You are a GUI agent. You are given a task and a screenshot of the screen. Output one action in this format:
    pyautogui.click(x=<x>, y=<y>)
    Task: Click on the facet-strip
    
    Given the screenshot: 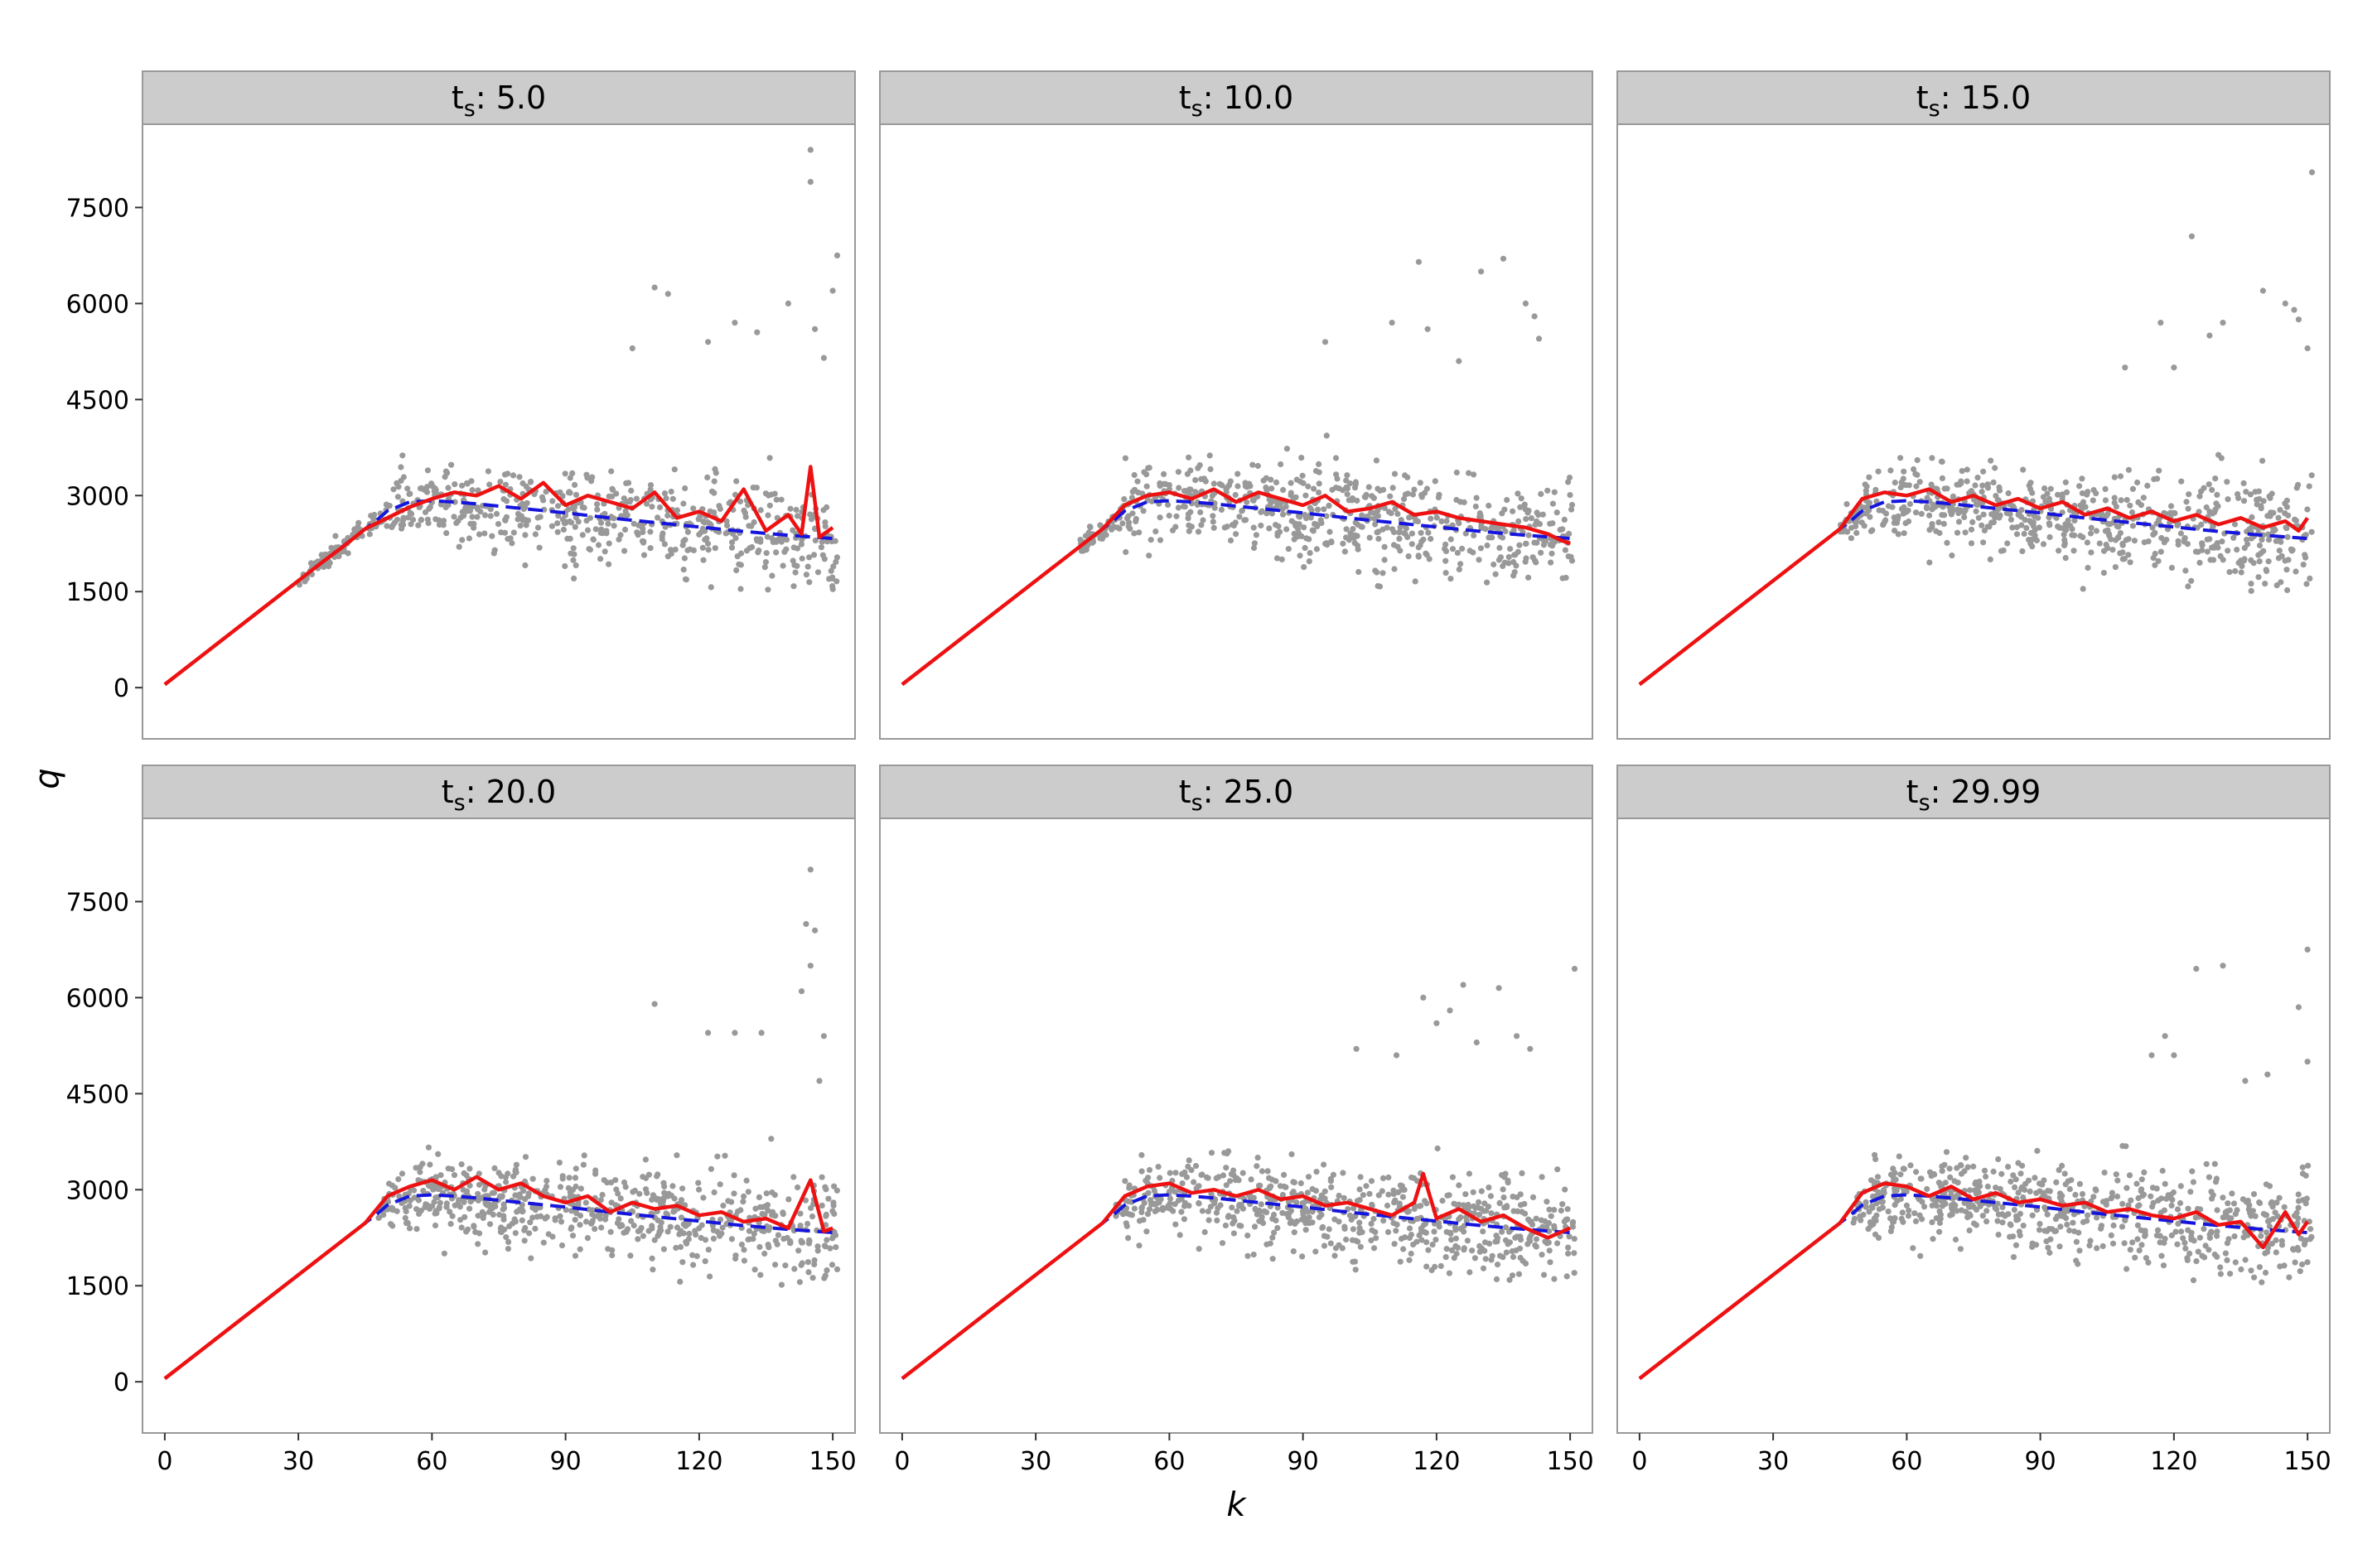 What is the action you would take?
    pyautogui.click(x=499, y=792)
    